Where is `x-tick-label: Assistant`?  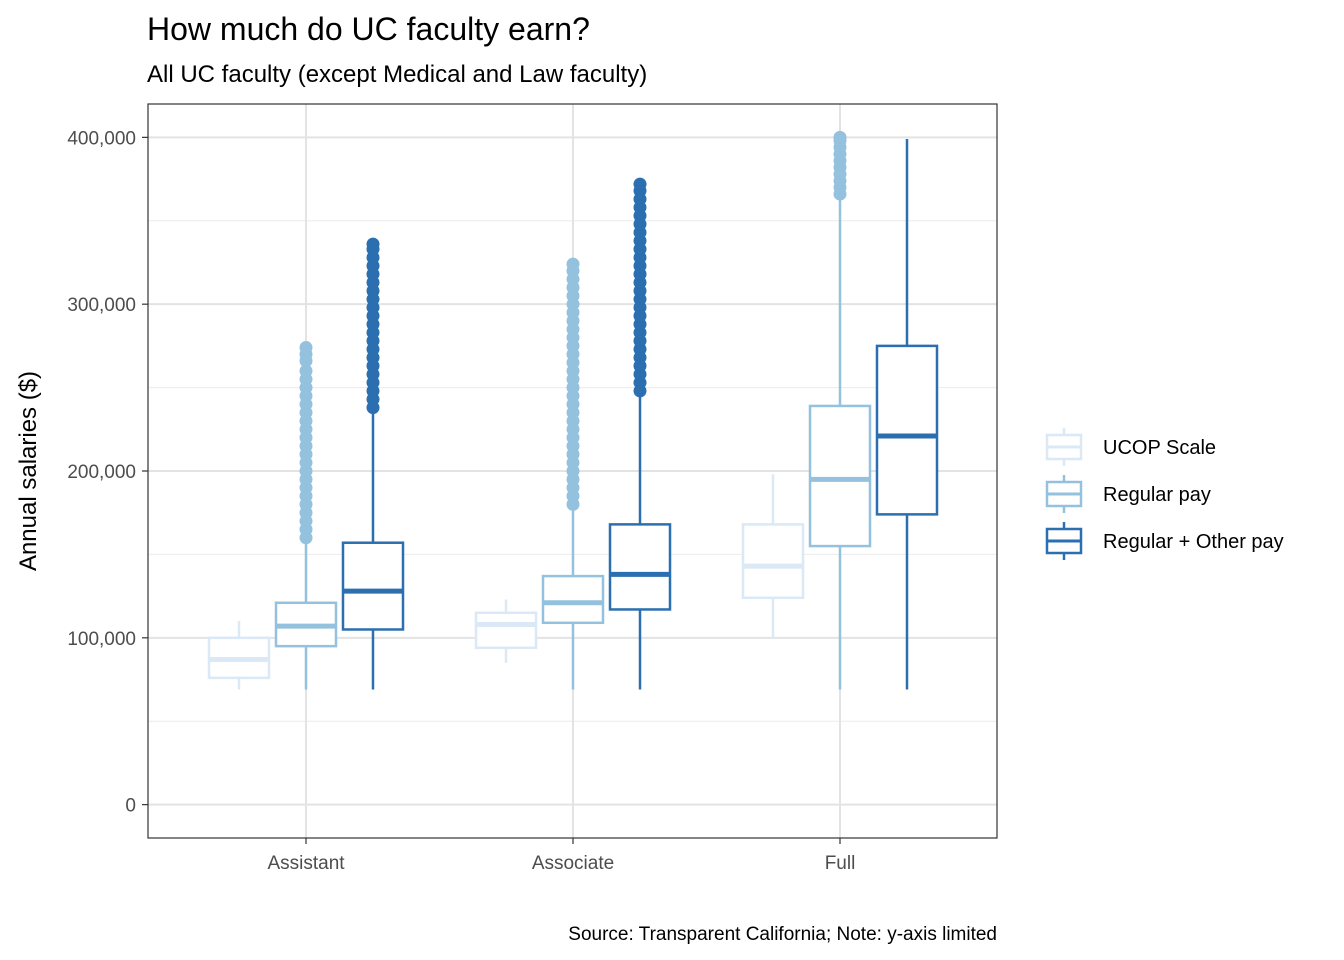 x-tick-label: Assistant is located at coordinates (306, 863).